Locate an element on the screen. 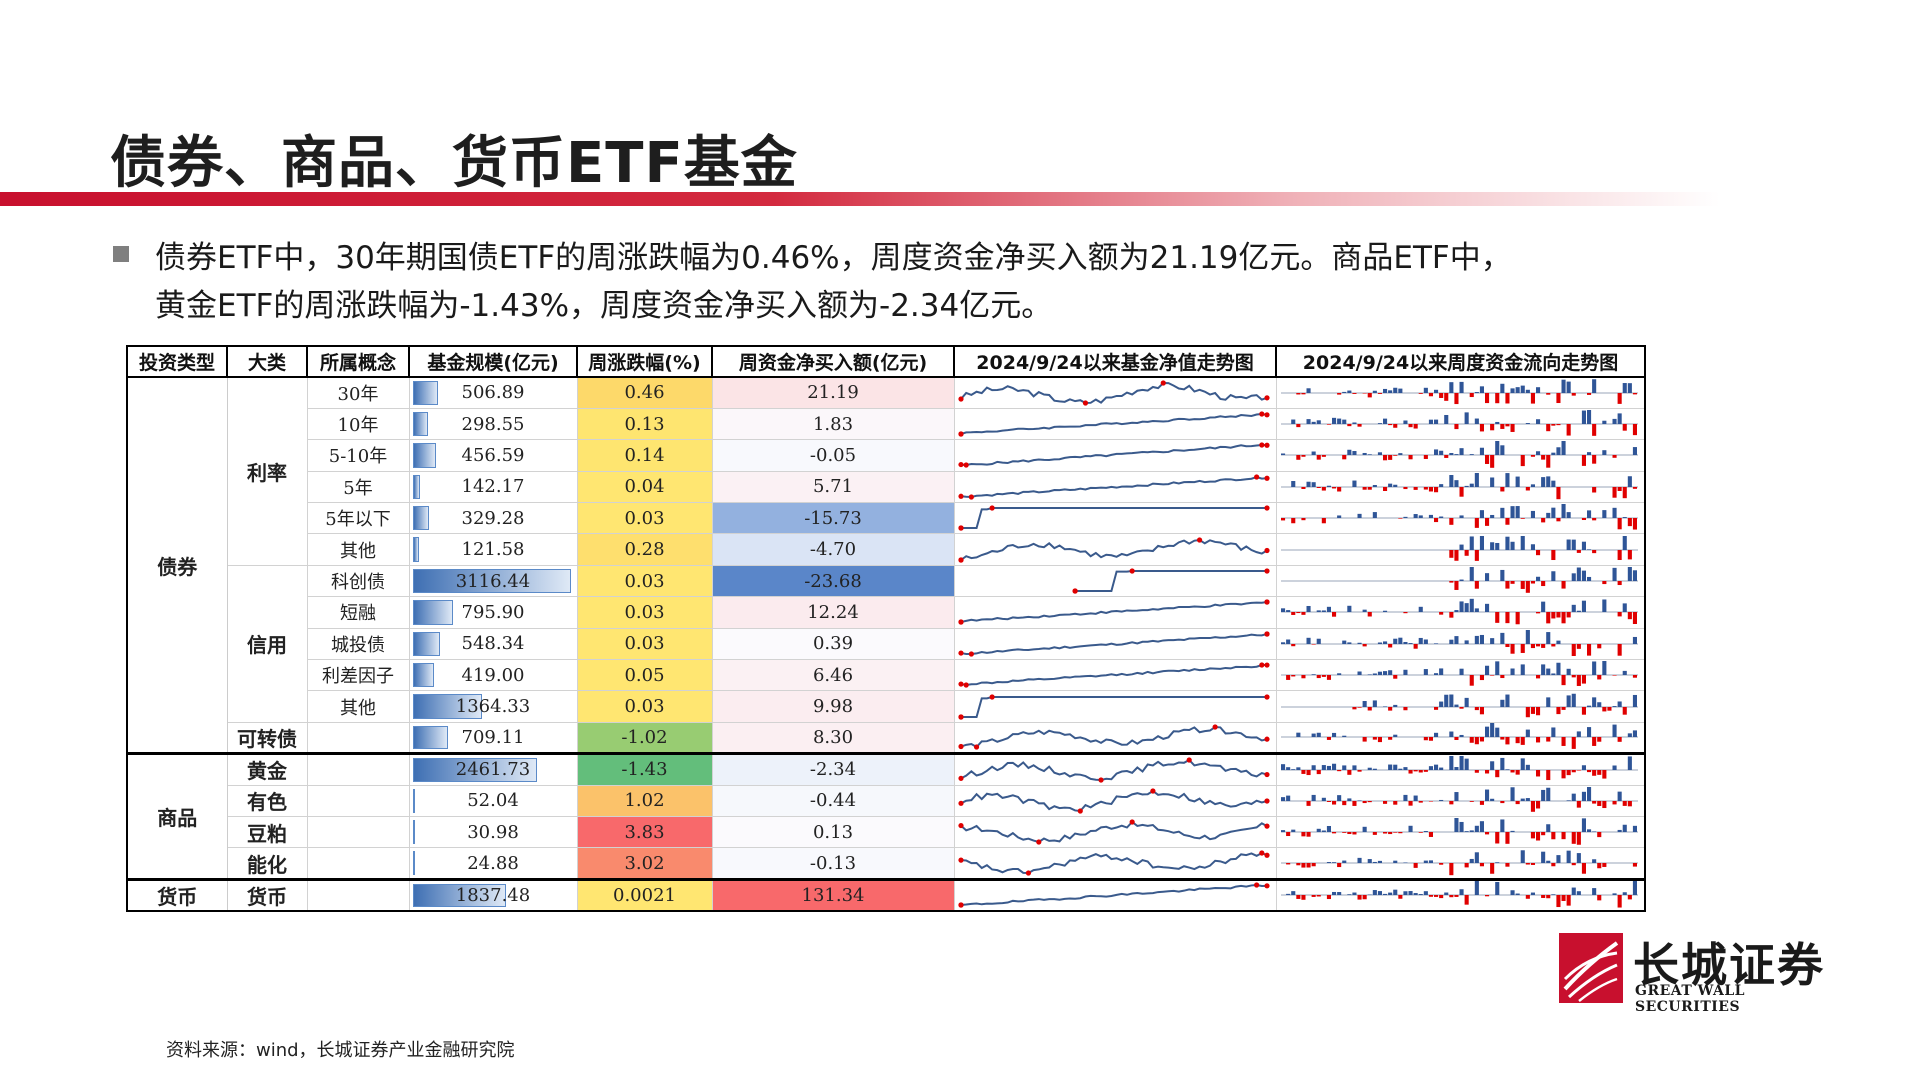 The image size is (1920, 1080). brand-logo: 长城证券 GREAT WALL SECURITIES is located at coordinates (1699, 974).